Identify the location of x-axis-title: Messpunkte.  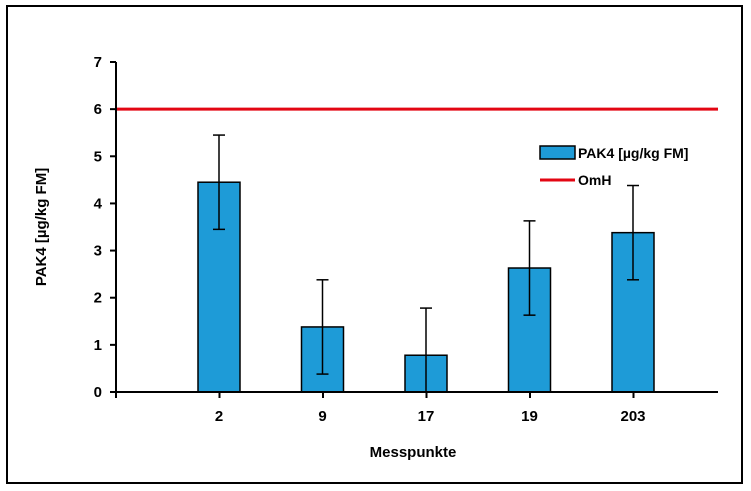
(413, 452).